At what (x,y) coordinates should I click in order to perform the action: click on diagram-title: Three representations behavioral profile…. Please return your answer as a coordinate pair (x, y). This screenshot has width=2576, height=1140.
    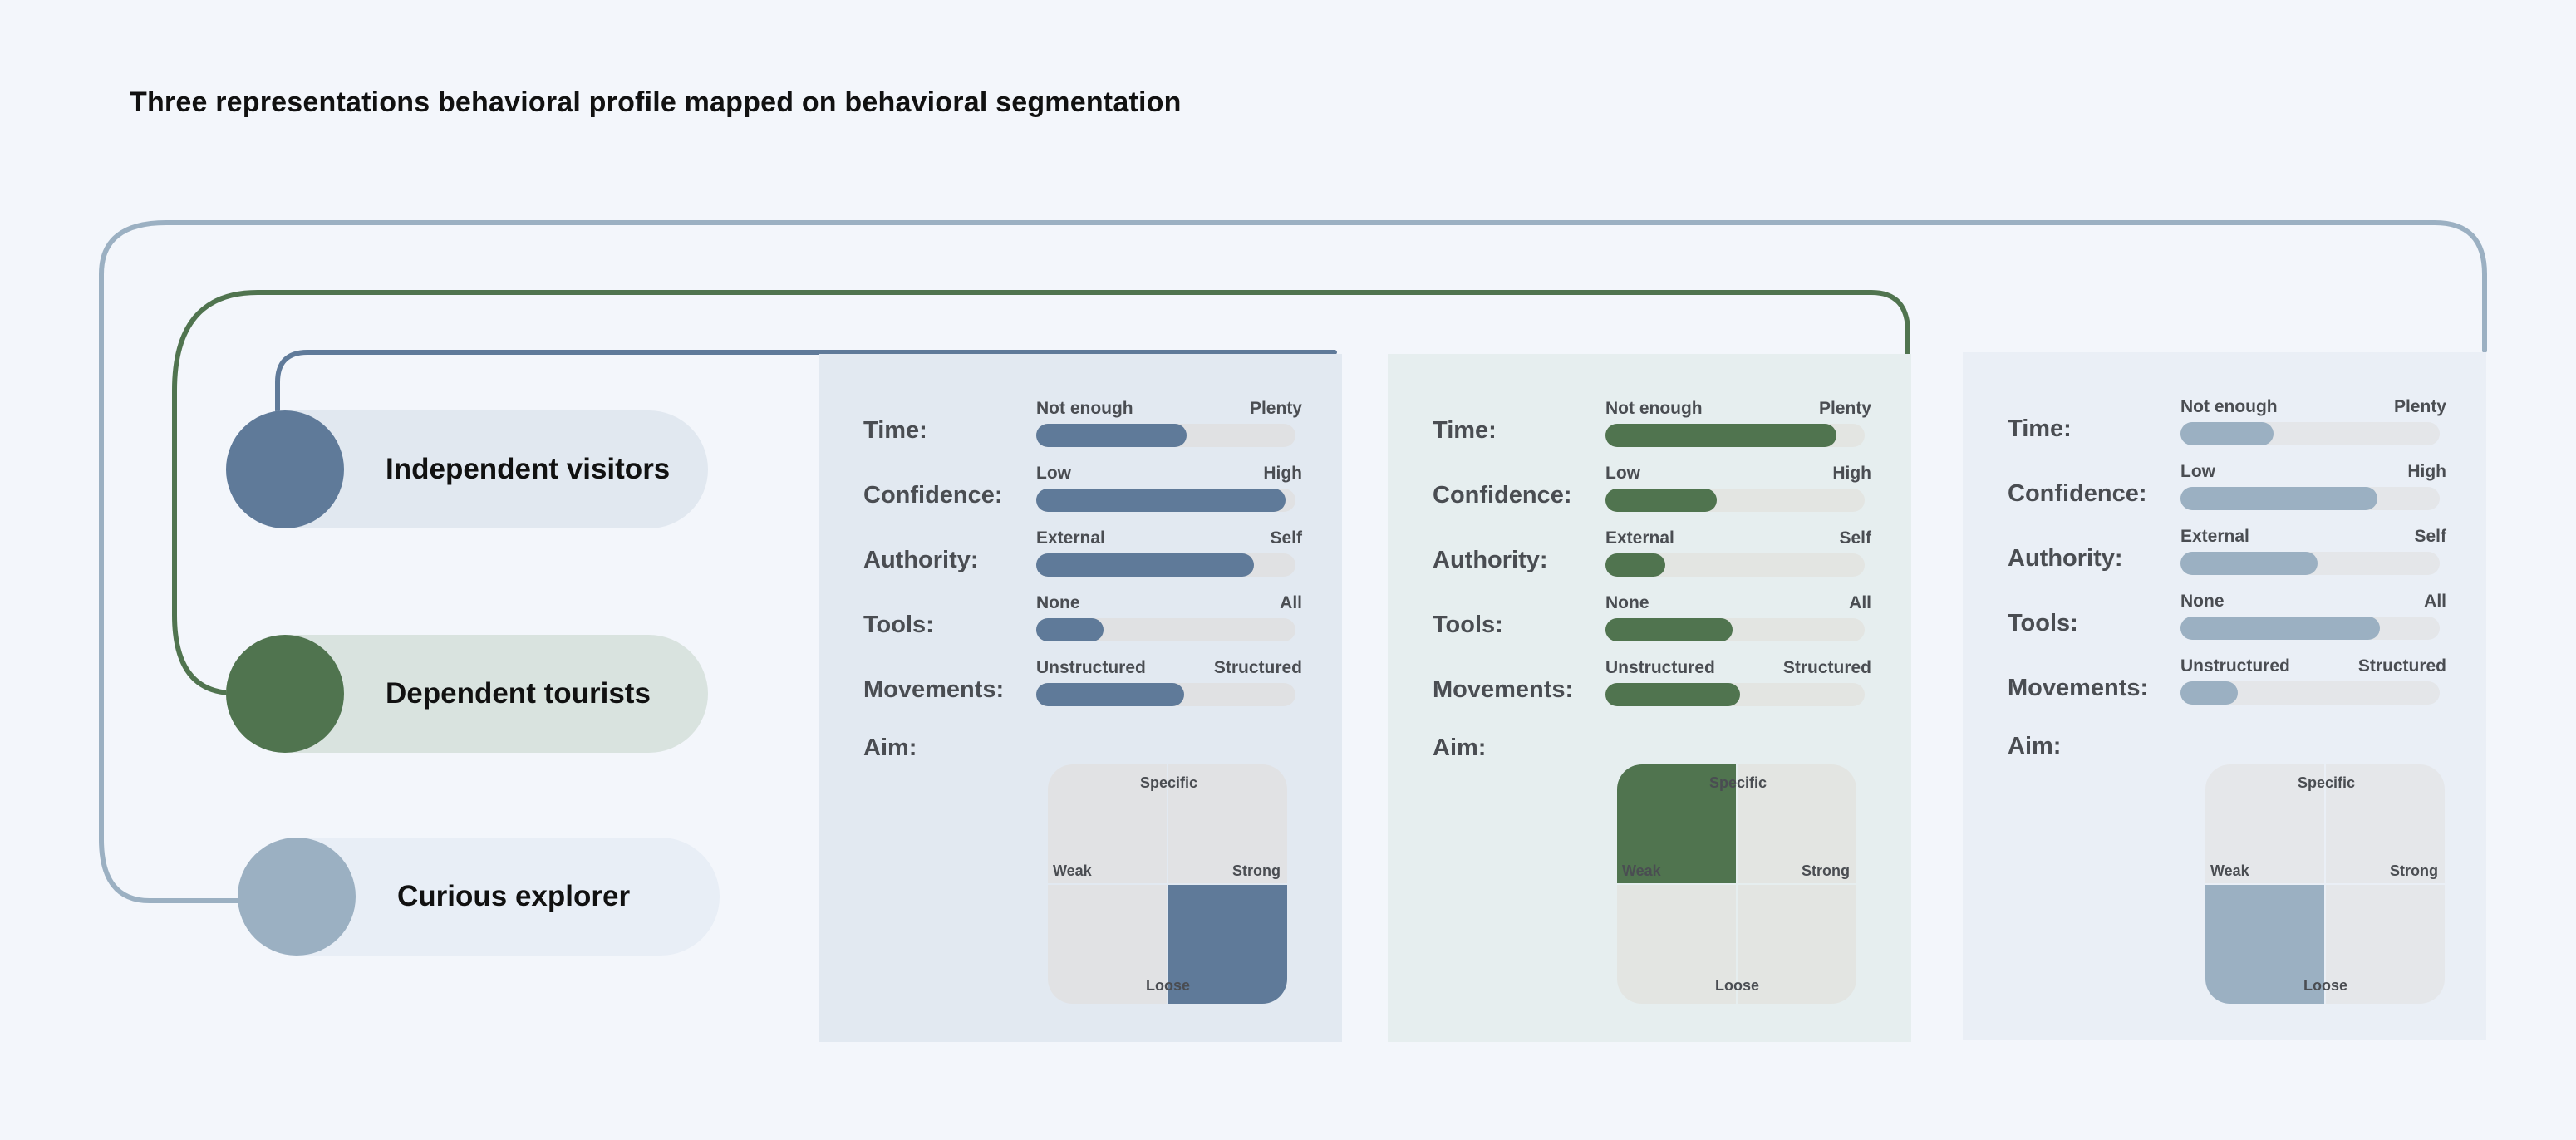
    Looking at the image, I should click on (656, 102).